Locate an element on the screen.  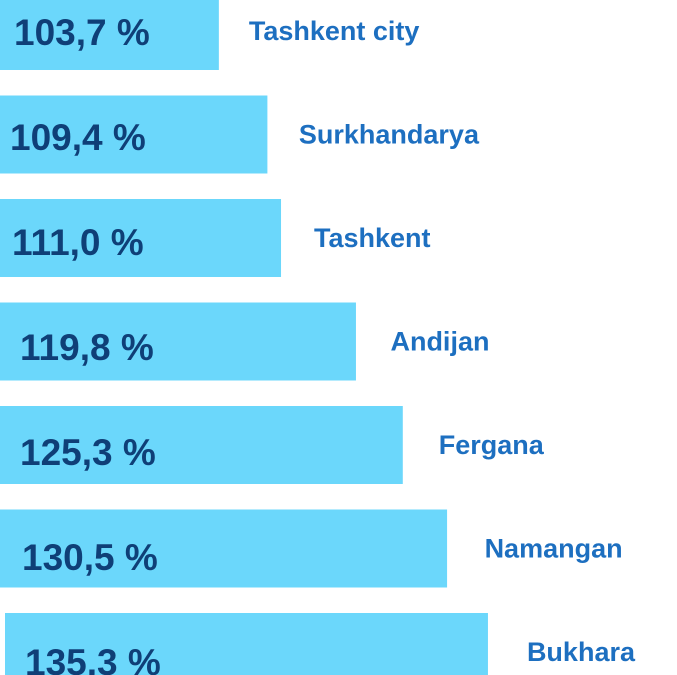
value-label: 111,0 % is located at coordinates (78, 242).